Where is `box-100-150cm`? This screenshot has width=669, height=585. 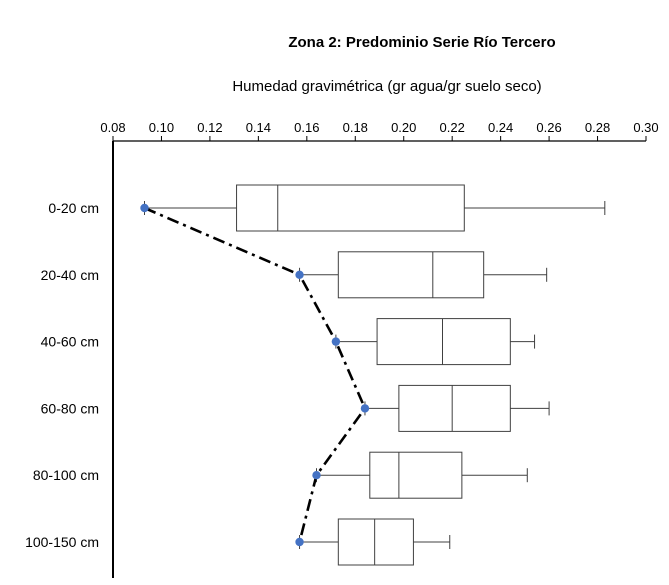
box-100-150cm is located at coordinates (375, 542).